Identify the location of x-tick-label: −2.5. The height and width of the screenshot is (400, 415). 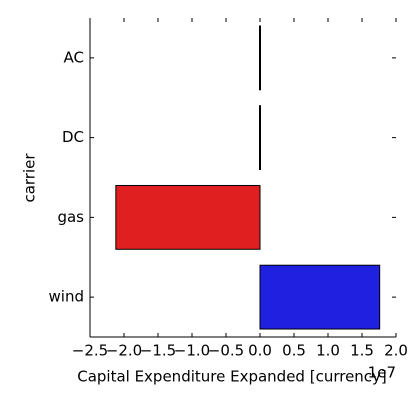
(90, 351).